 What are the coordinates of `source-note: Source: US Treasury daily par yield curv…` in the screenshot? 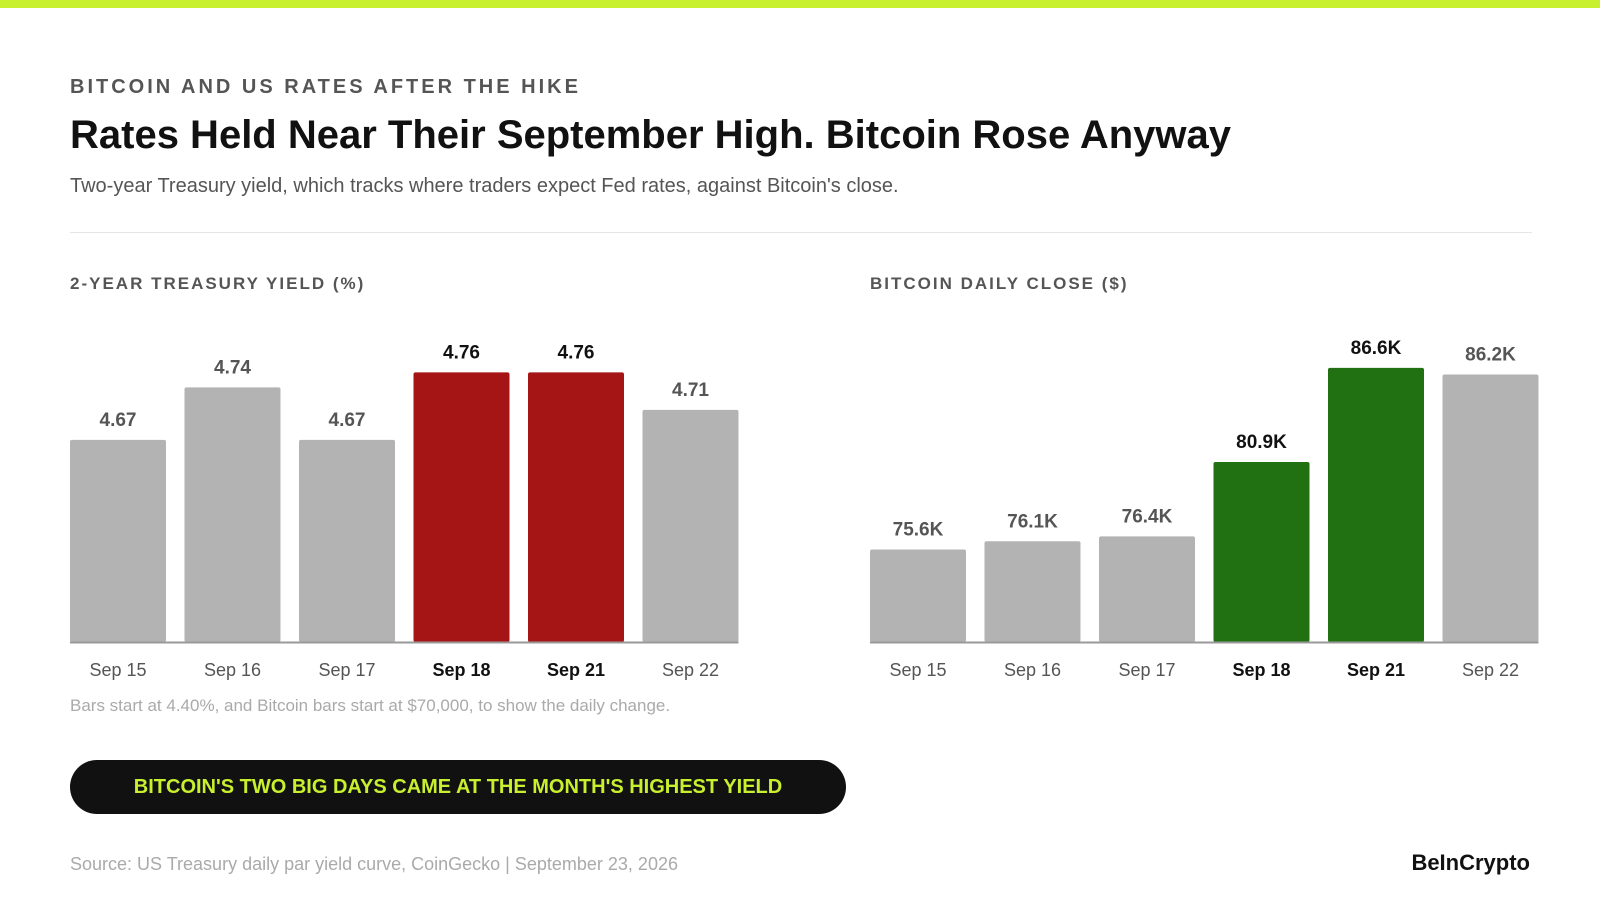 It's located at (374, 864).